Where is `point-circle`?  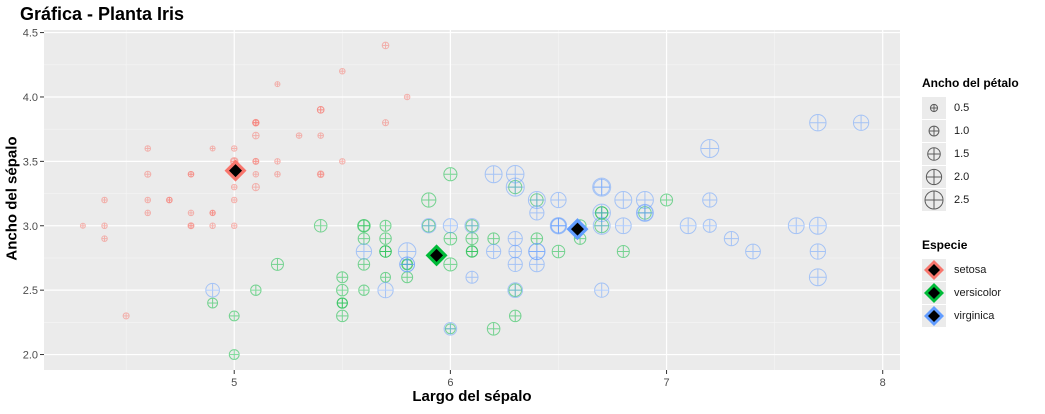 point-circle is located at coordinates (934, 153).